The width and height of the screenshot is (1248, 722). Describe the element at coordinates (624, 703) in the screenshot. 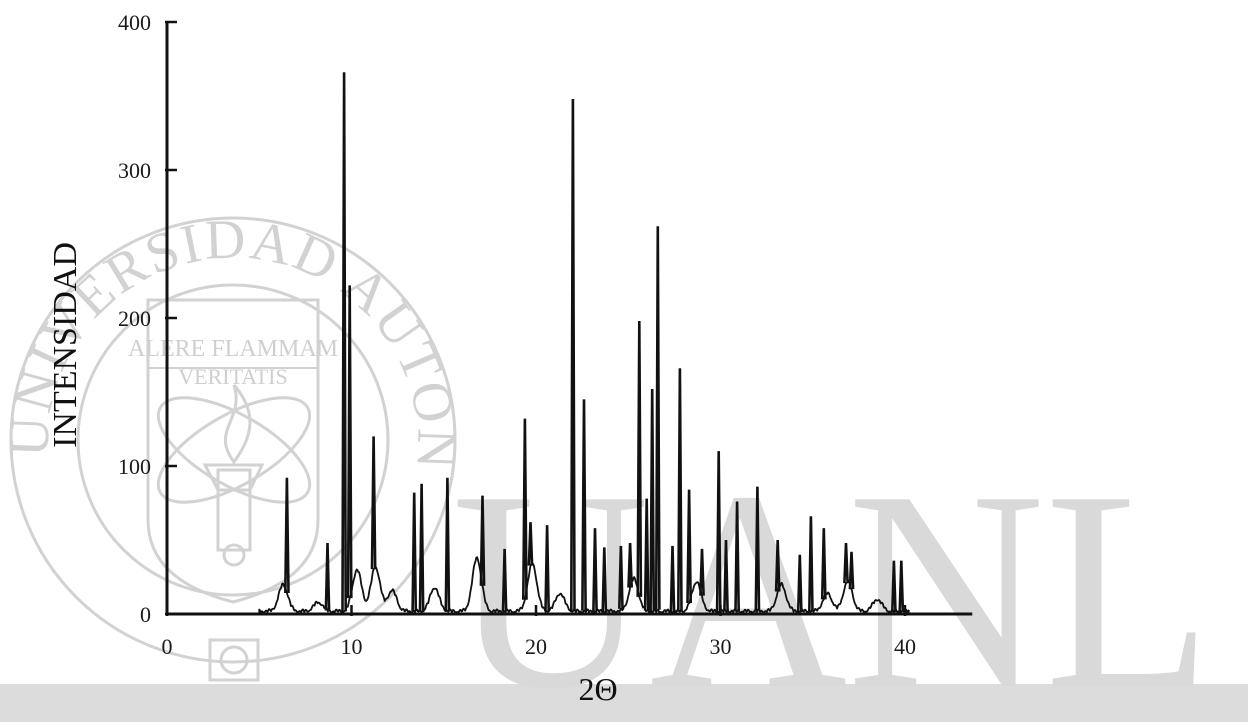

I see `watermark-band` at that location.